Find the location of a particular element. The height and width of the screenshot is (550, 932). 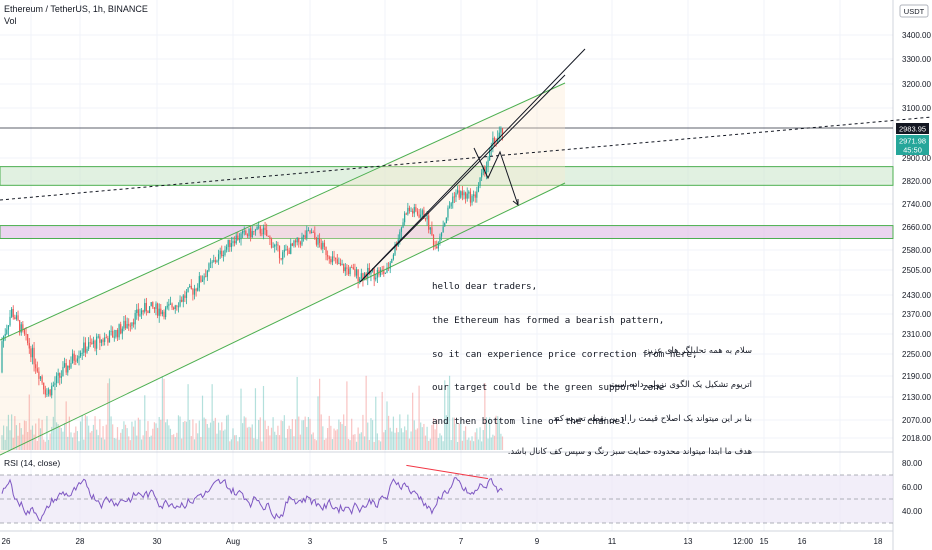

rsi-divergence-line is located at coordinates (447, 472).